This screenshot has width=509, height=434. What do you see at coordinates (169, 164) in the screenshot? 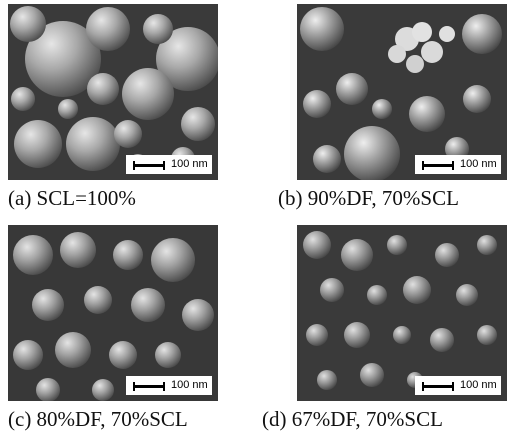
I see `scale-bar-a: 100 nm` at bounding box center [169, 164].